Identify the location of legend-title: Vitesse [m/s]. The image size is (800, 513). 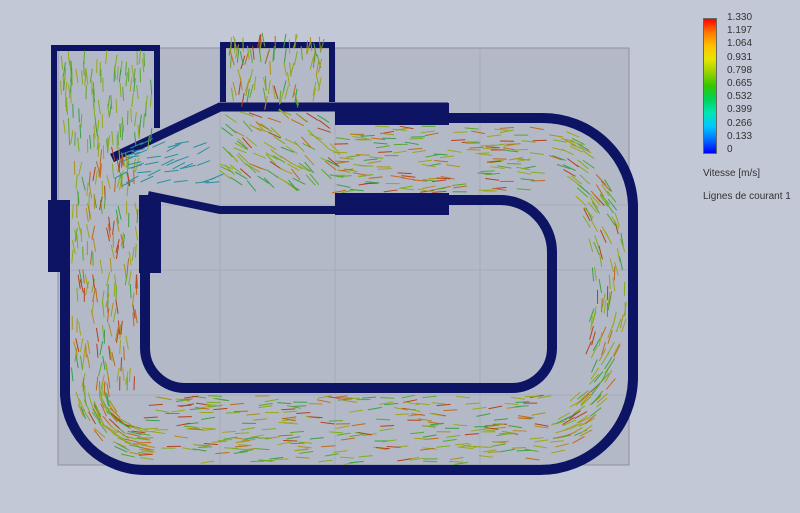
(732, 173).